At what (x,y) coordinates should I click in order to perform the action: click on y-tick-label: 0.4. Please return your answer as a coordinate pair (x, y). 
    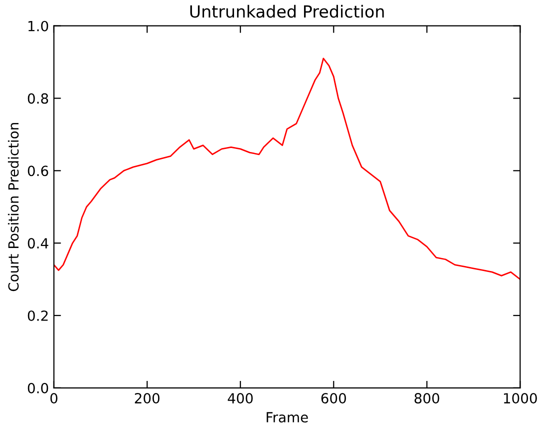
    Looking at the image, I should click on (38, 243).